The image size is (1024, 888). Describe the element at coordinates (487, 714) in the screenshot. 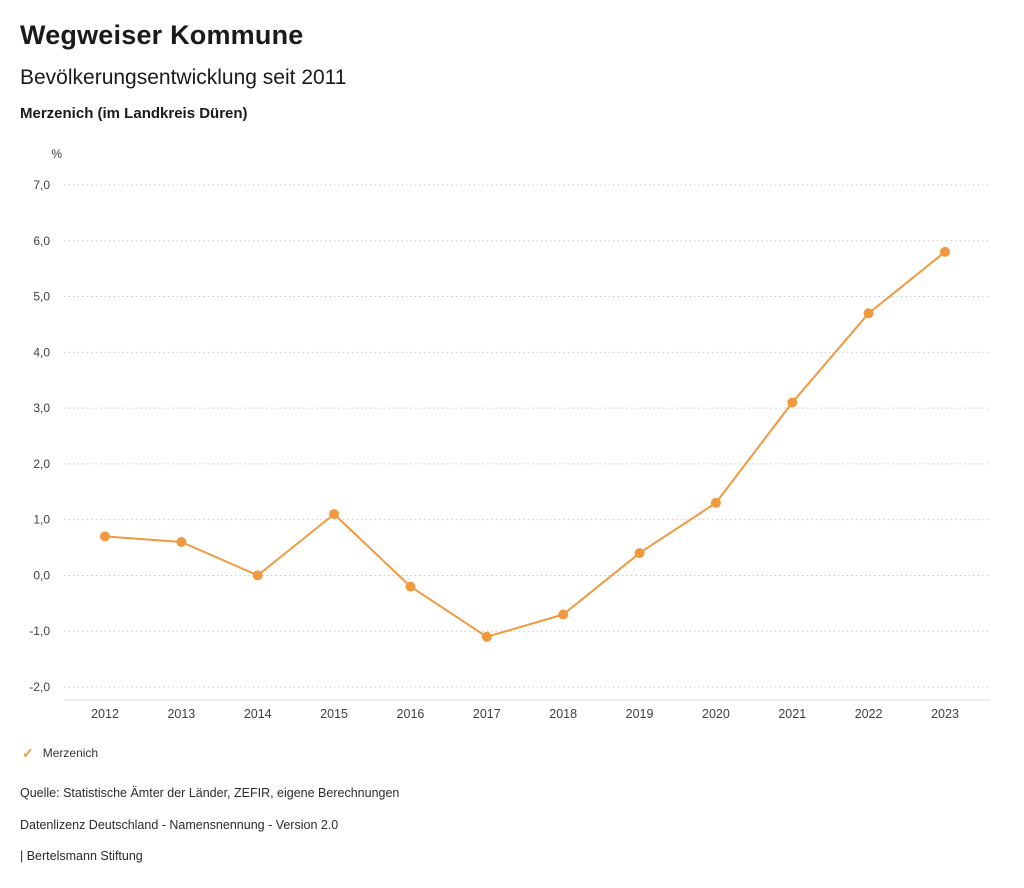

I see `x-tick-label: 2017` at that location.